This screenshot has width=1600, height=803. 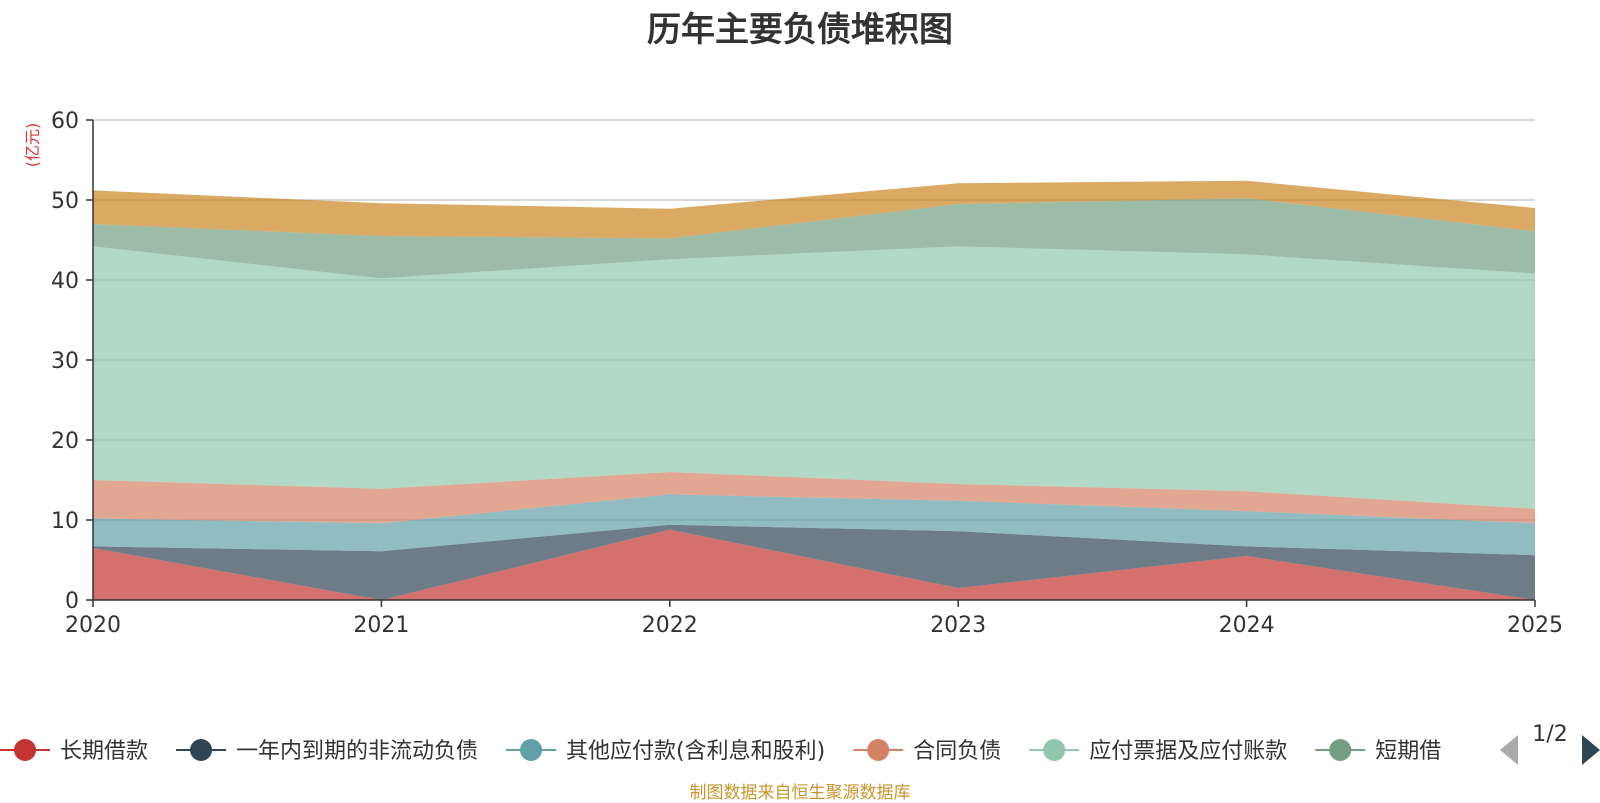 I want to click on legend-label: 长期借款, so click(x=104, y=751).